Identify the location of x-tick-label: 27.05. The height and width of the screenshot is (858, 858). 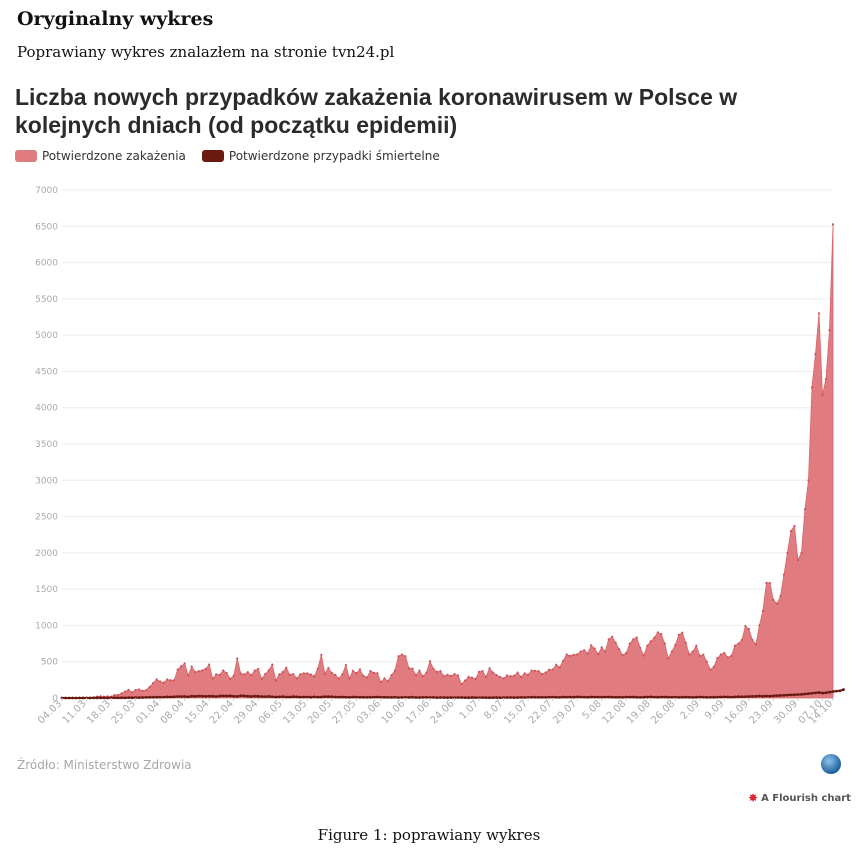
(344, 712).